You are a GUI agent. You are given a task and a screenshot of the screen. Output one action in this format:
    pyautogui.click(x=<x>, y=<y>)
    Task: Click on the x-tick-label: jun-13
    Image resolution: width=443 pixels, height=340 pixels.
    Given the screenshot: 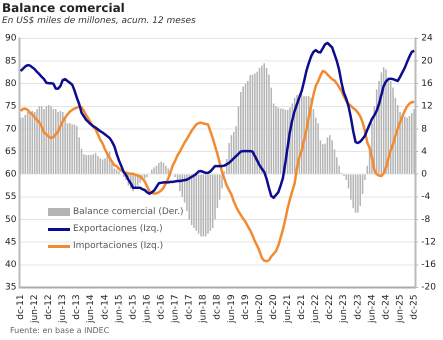 What is the action you would take?
    pyautogui.click(x=63, y=309)
    